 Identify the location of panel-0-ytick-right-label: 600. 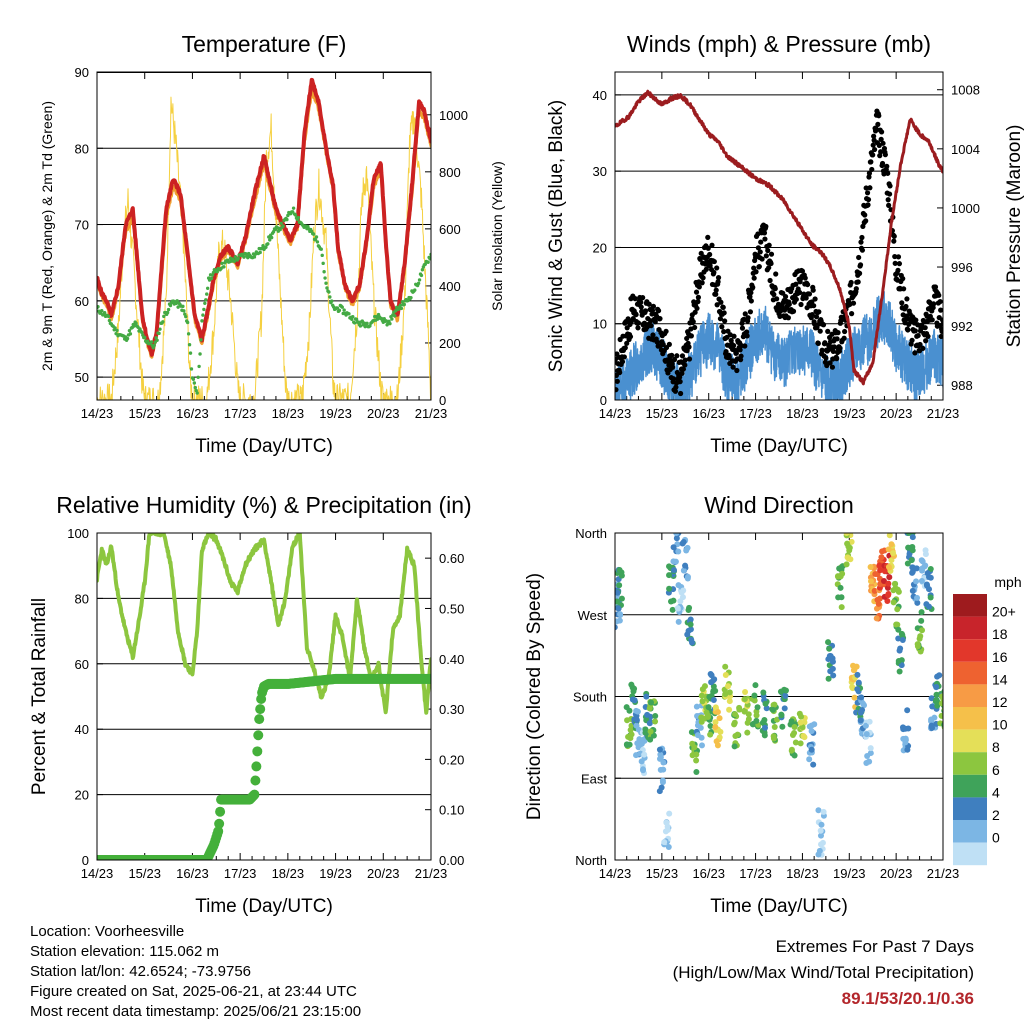
(450, 229).